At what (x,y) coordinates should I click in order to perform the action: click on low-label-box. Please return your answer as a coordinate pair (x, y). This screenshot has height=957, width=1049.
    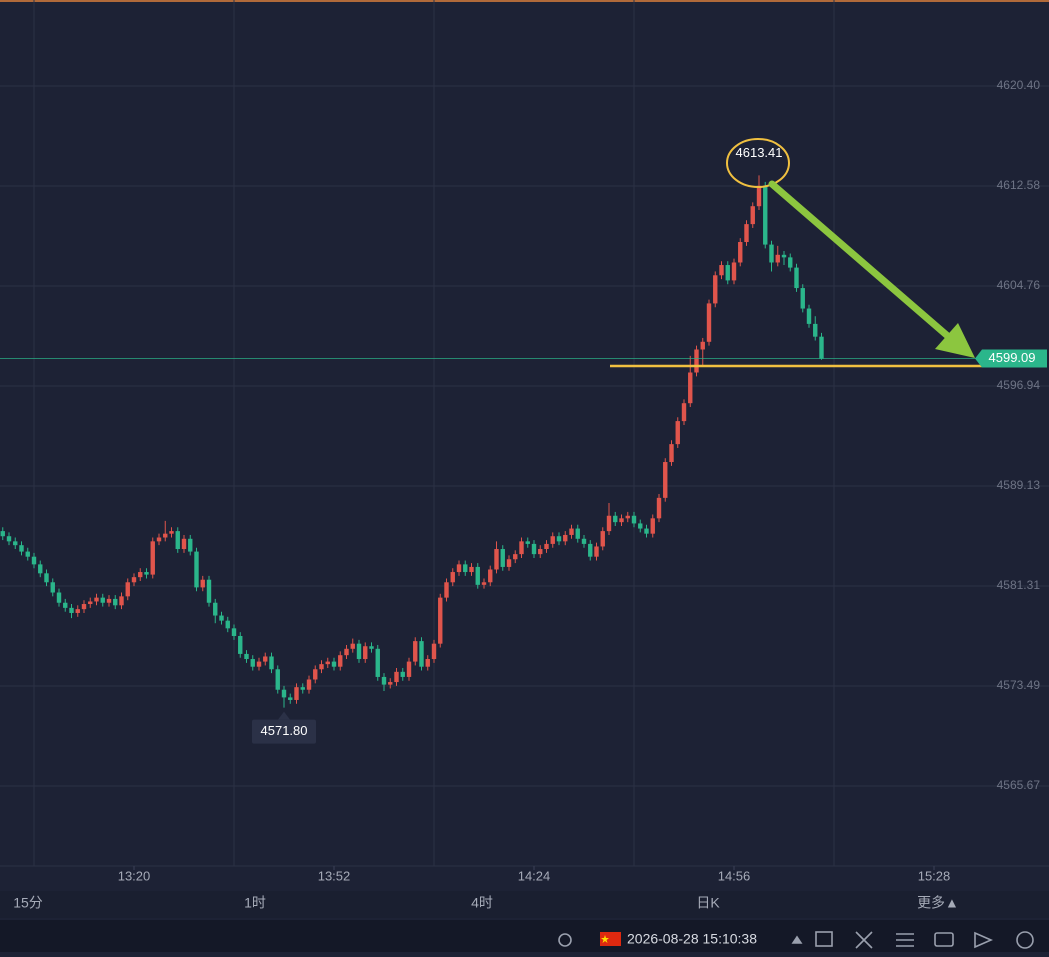
    Looking at the image, I should click on (284, 731).